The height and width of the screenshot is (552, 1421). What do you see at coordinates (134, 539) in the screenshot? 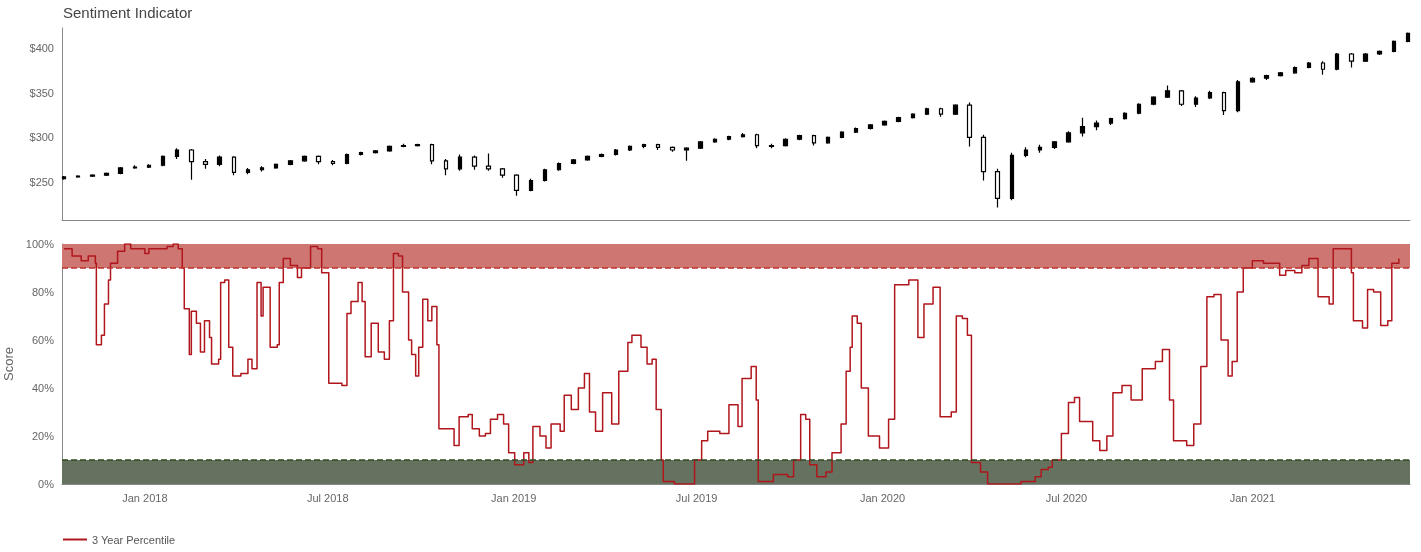
I see `legend-label: 3 Year Percentile` at bounding box center [134, 539].